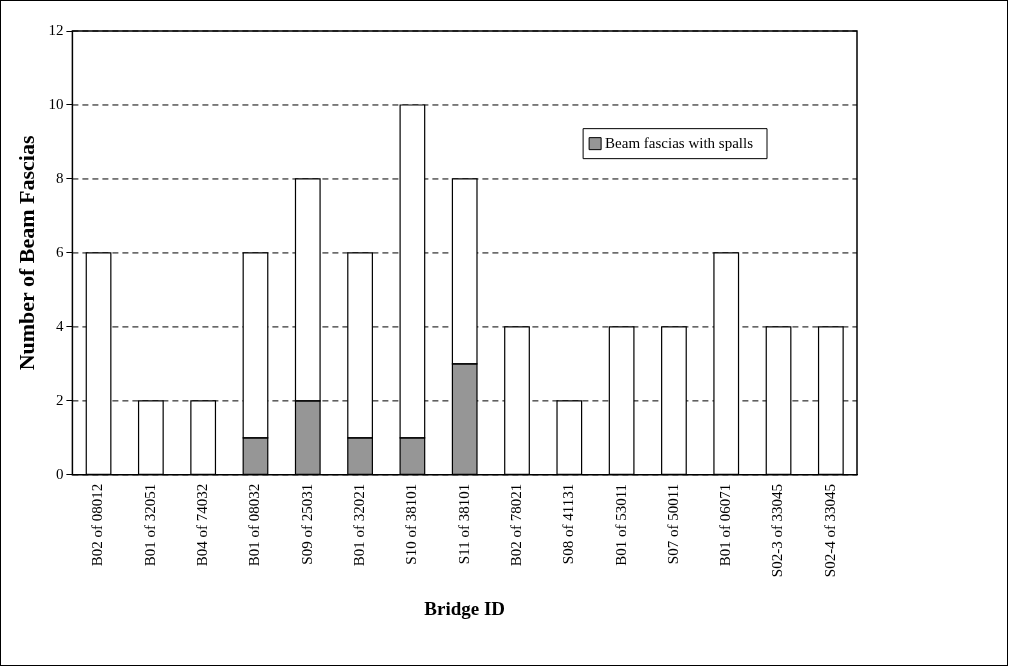 The image size is (1010, 668). Describe the element at coordinates (254, 525) in the screenshot. I see `x-tick-label: B01 of 08032` at that location.